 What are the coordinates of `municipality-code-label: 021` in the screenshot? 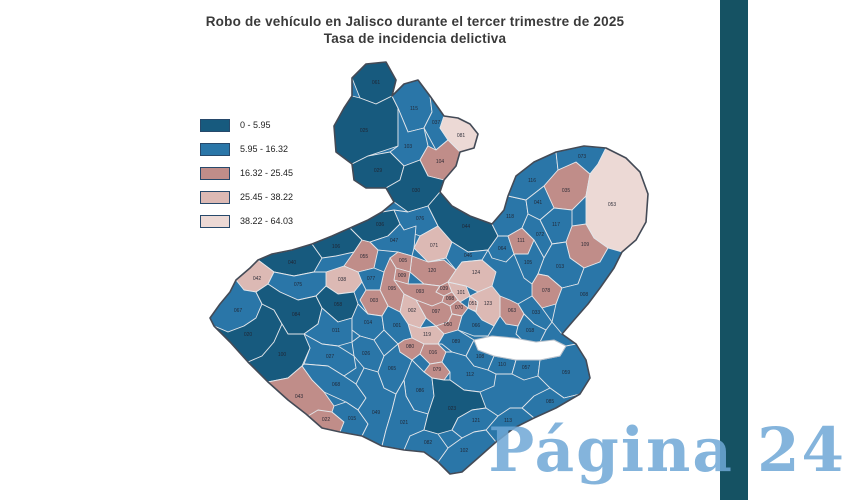 It's located at (404, 423).